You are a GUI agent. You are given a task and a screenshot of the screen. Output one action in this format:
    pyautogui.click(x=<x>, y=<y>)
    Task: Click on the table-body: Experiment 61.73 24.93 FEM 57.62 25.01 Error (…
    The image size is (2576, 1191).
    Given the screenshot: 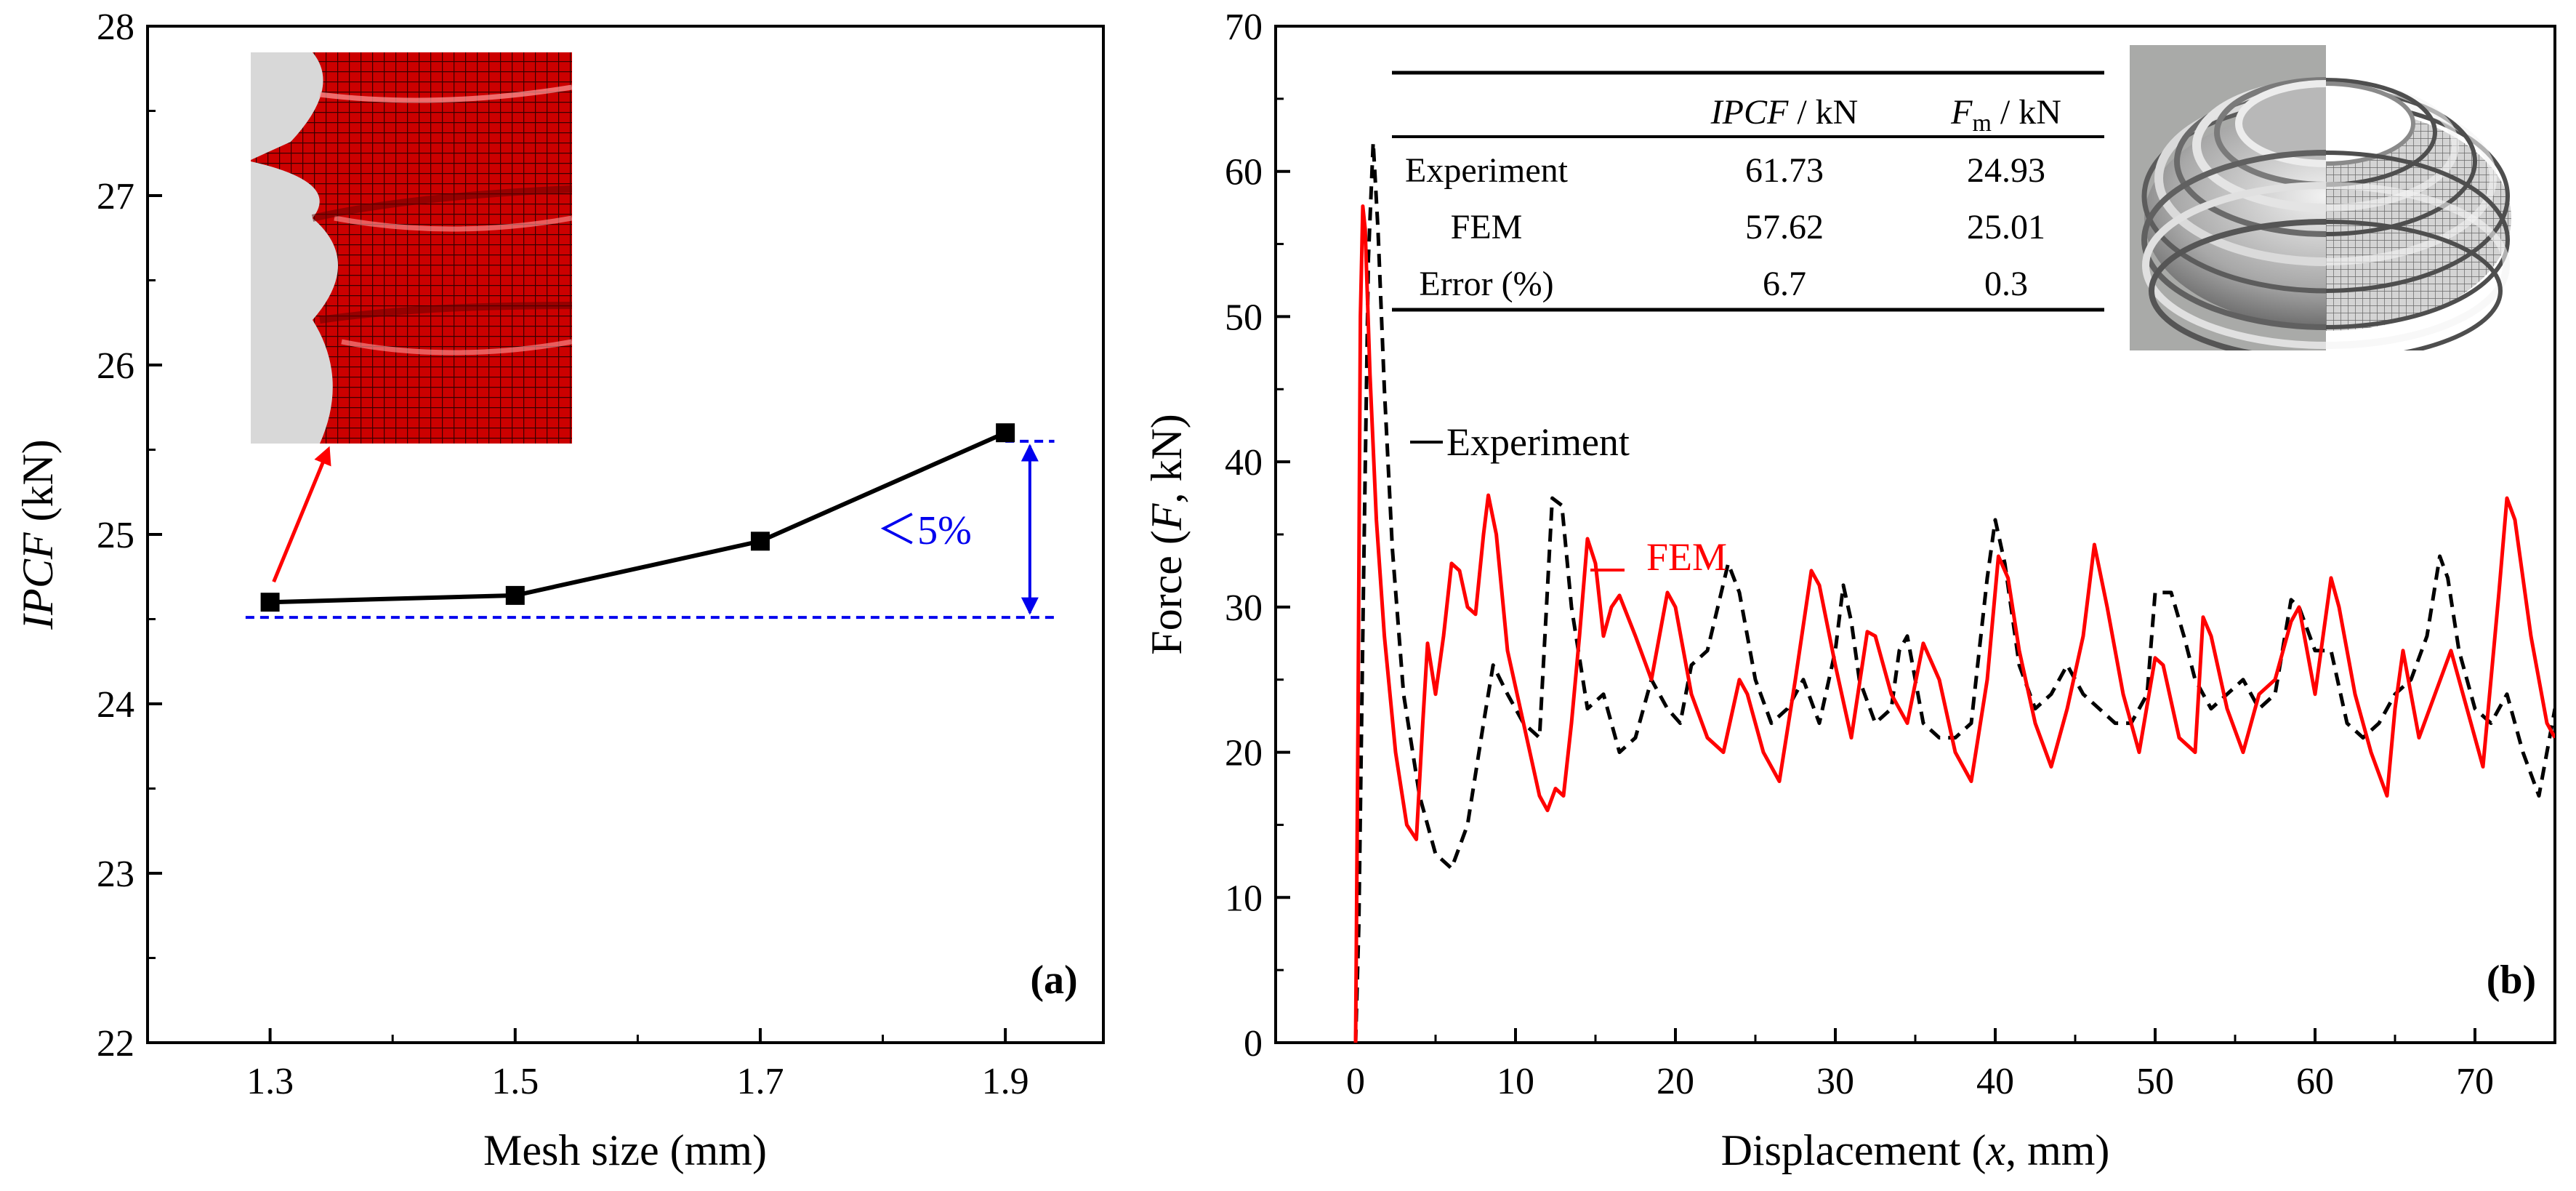 What is the action you would take?
    pyautogui.click(x=1725, y=227)
    